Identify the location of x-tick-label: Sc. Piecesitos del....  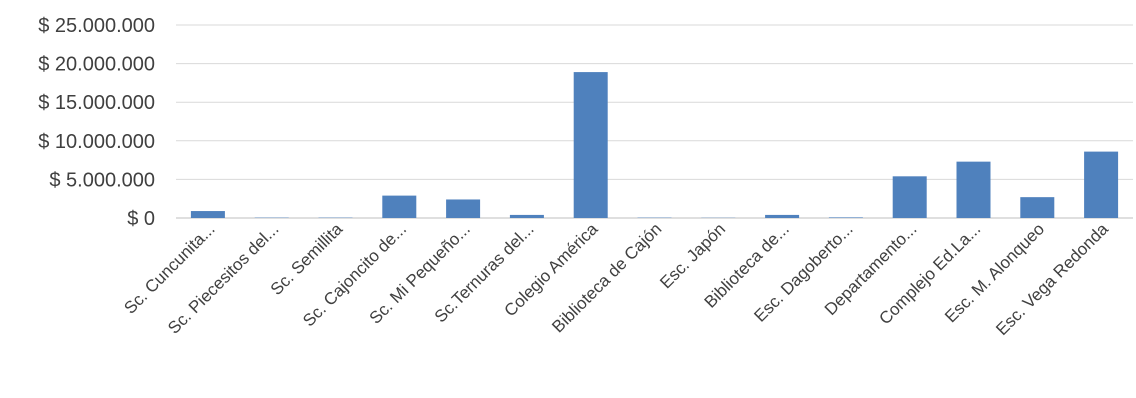
(223, 278).